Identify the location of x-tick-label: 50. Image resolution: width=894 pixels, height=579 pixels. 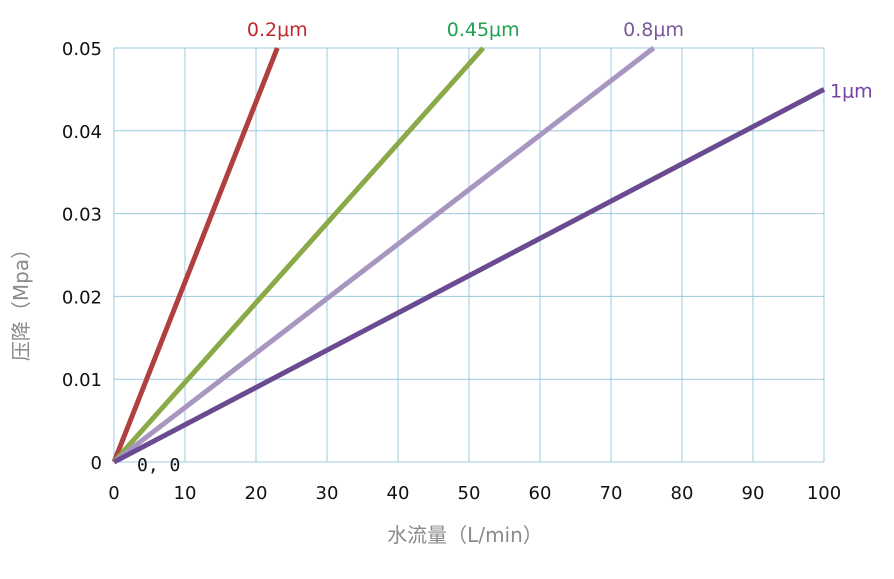
(469, 493).